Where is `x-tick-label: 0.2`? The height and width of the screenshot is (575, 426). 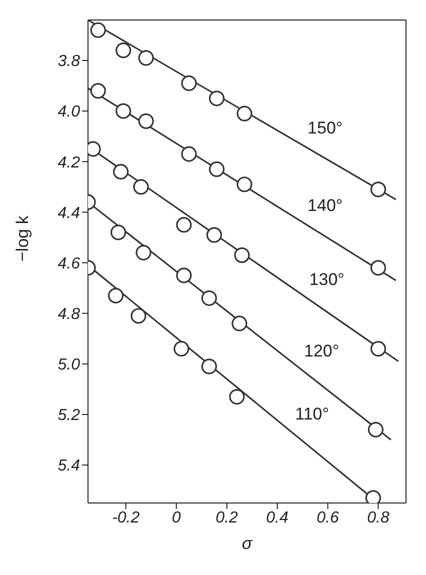
x-tick-label: 0.2 is located at coordinates (227, 517).